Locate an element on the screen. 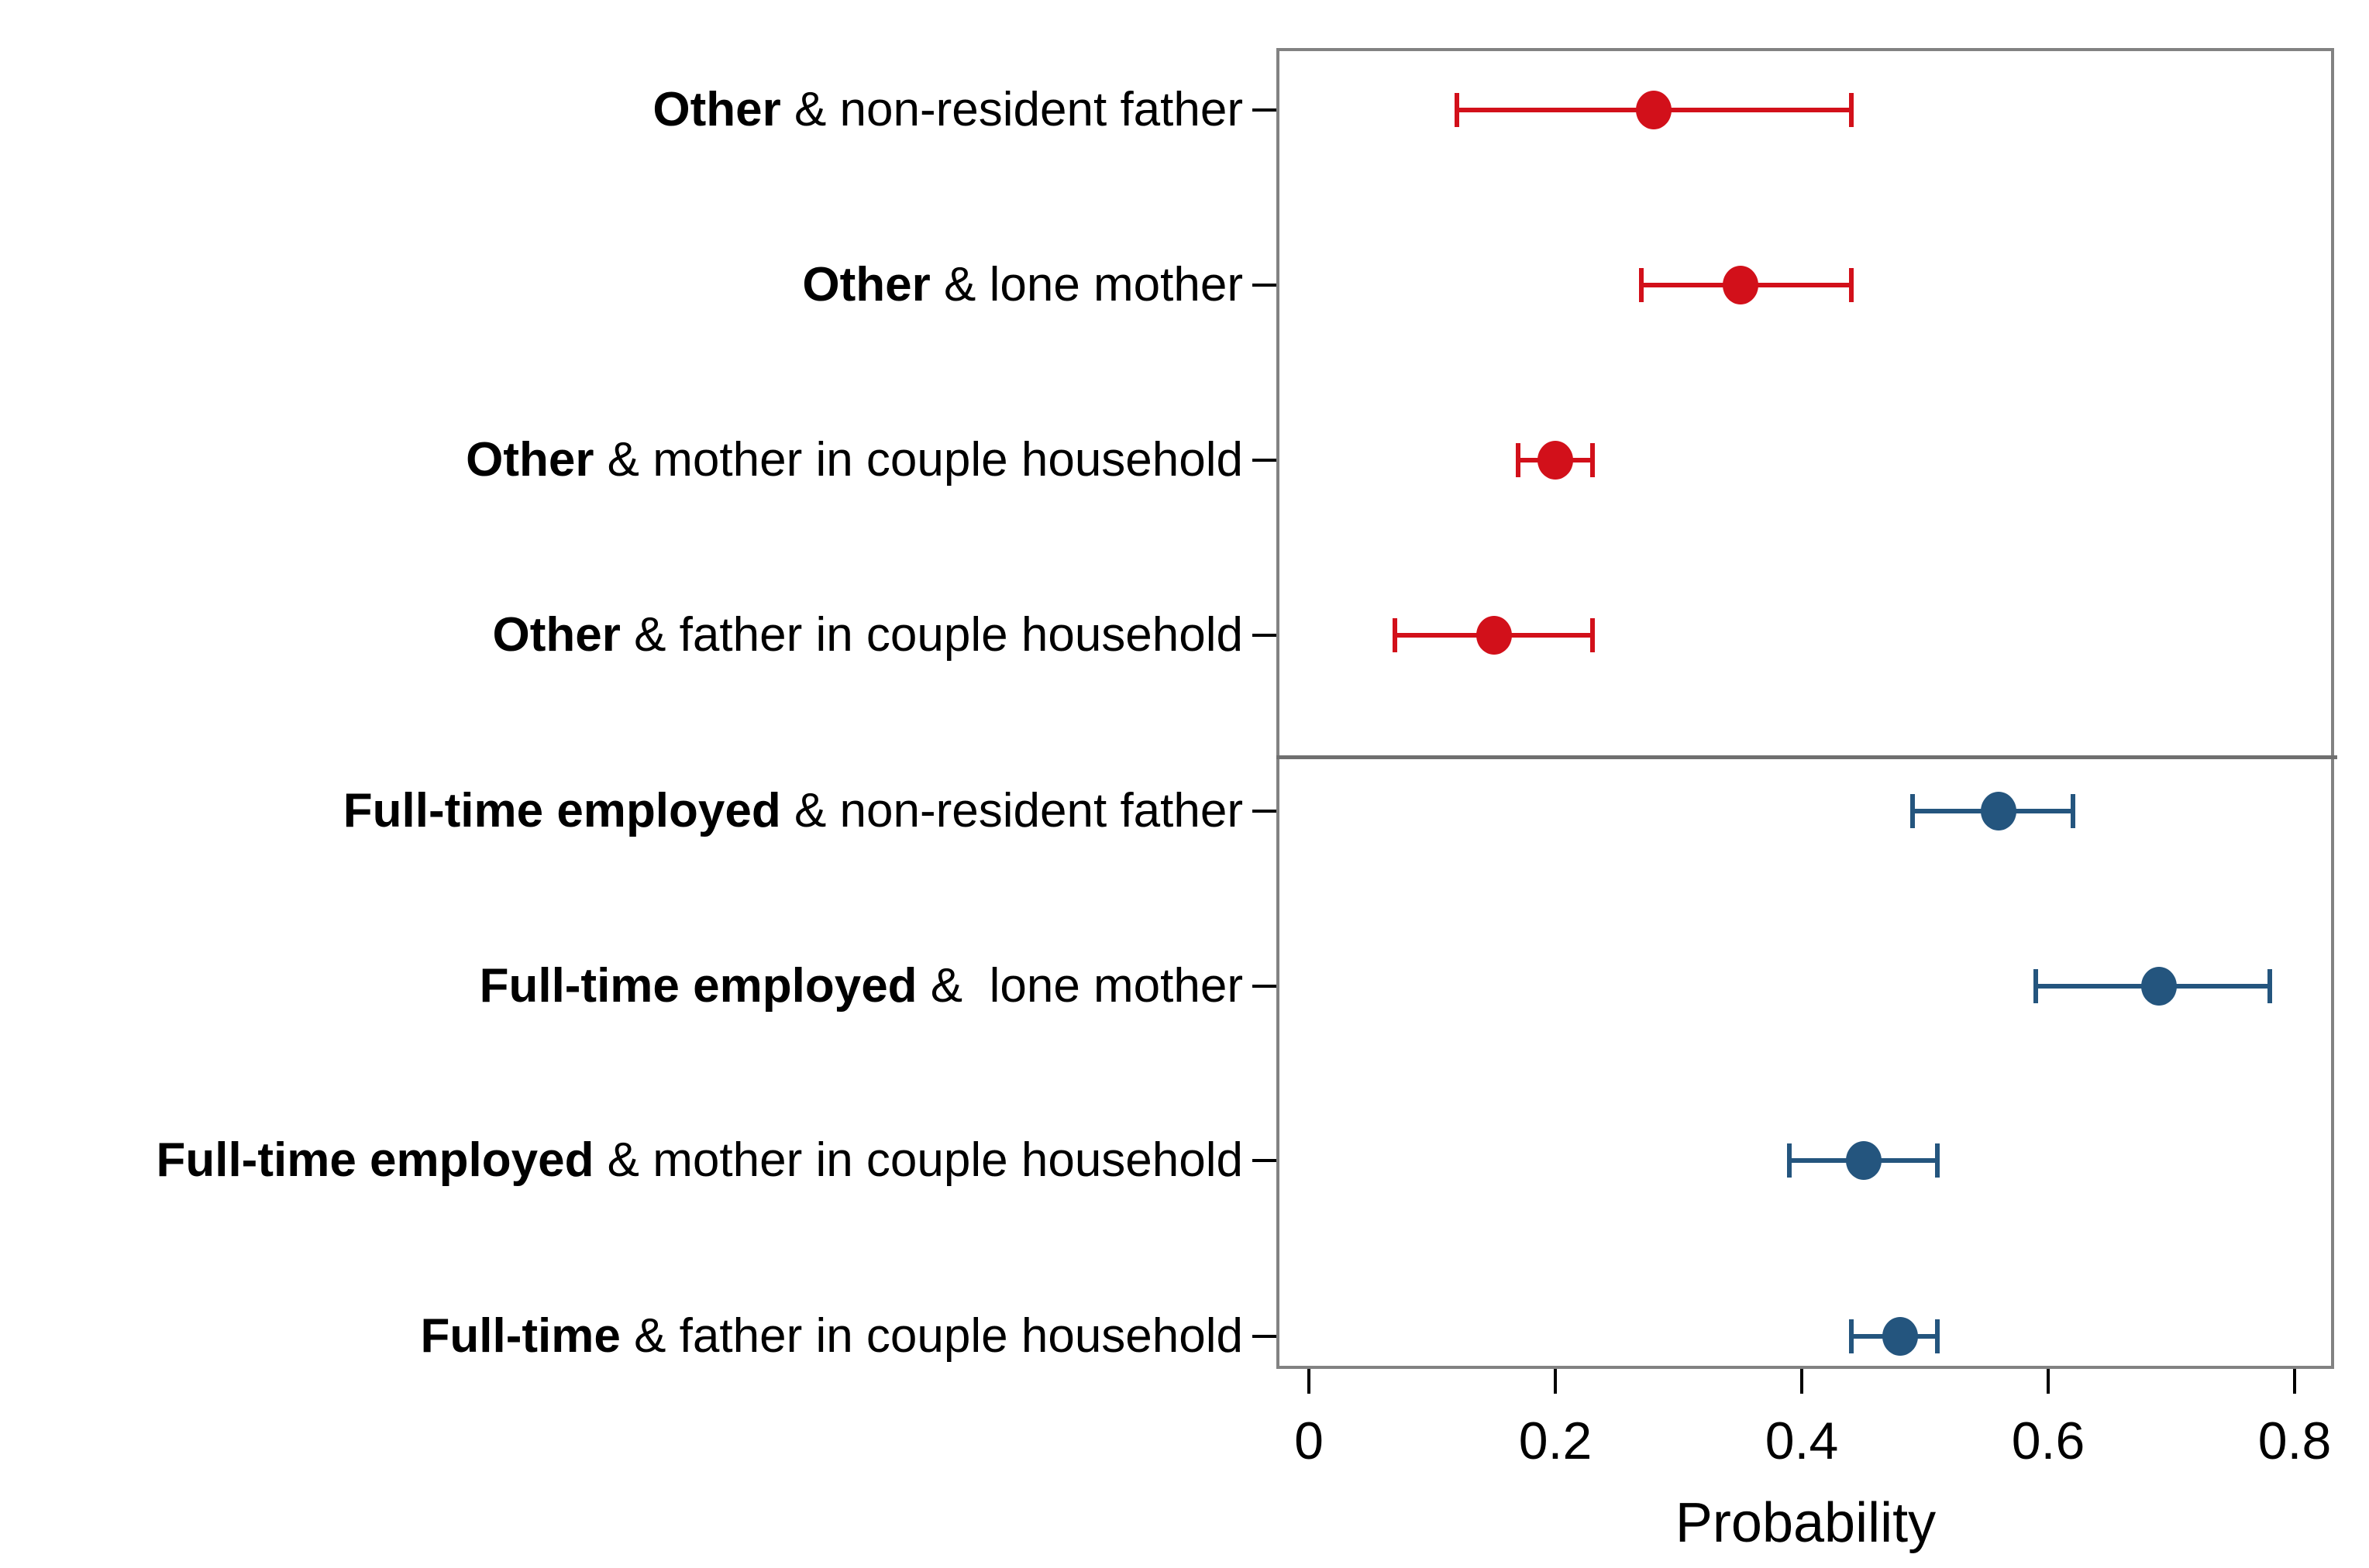 The image size is (2369, 1568). panel-divider is located at coordinates (1807, 757).